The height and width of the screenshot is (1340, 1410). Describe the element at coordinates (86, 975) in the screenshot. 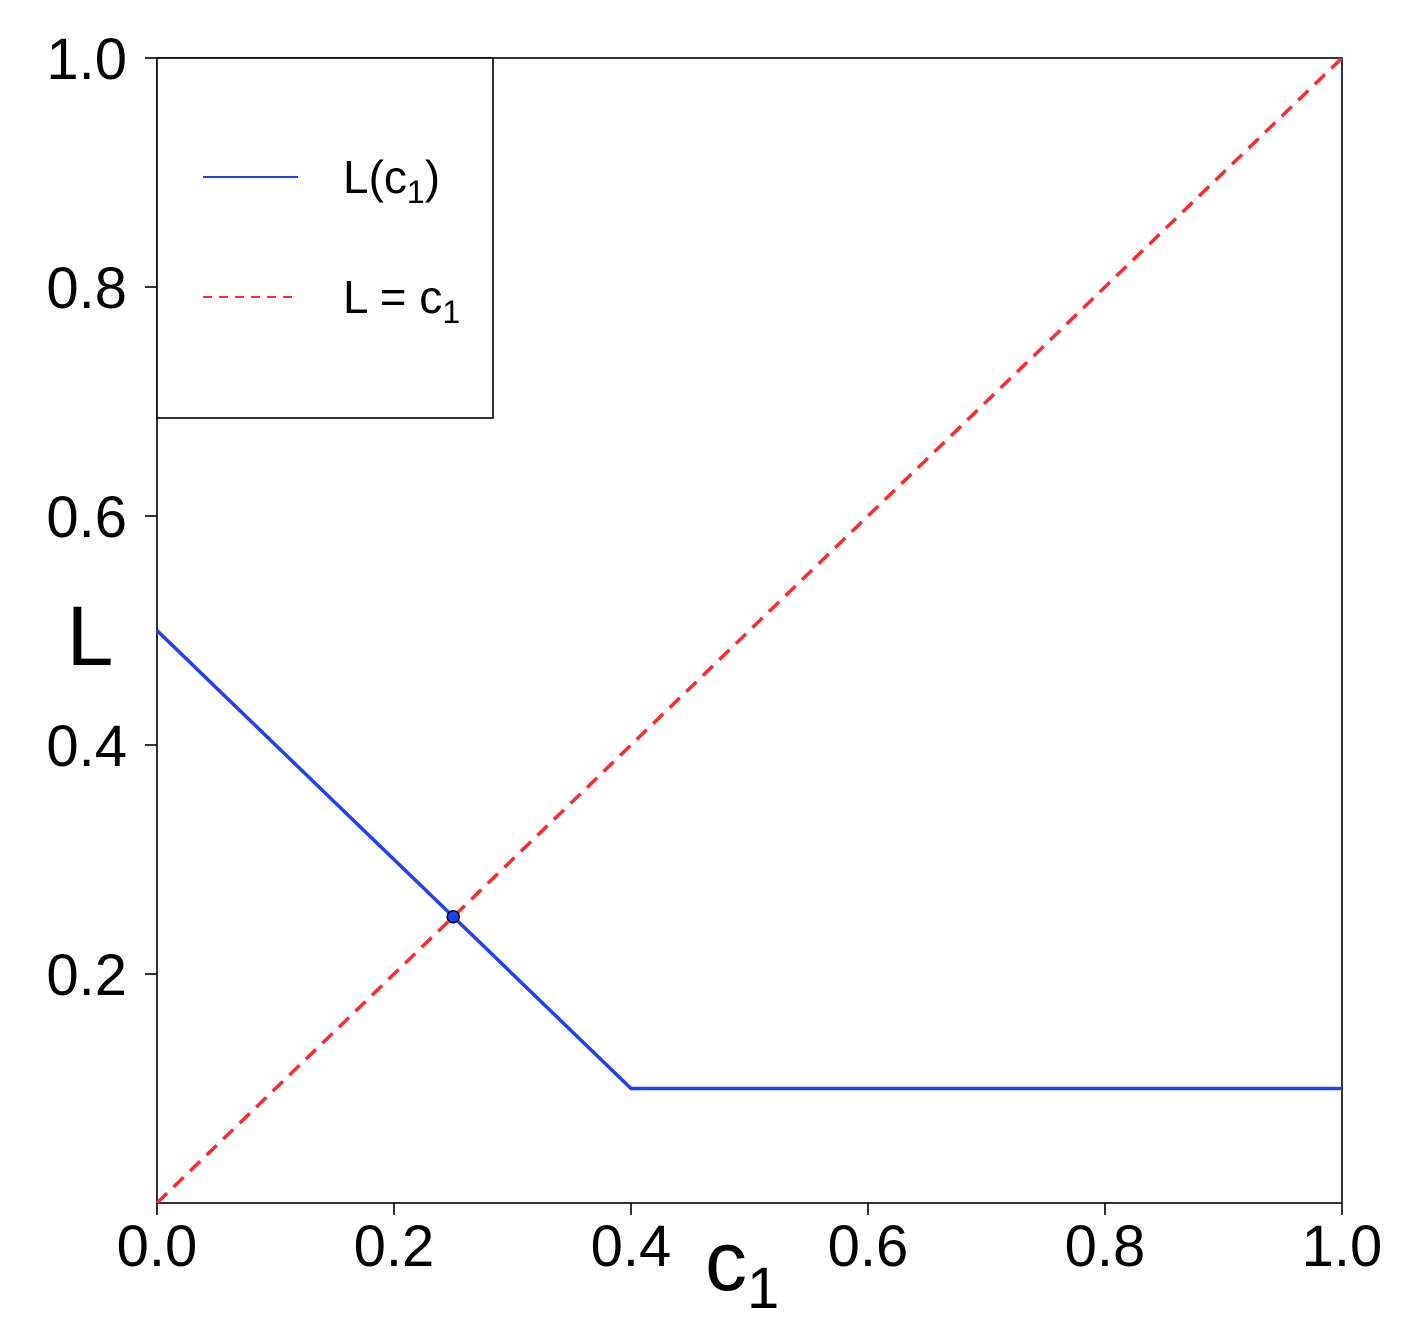

I see `y-tick-label: 0.2` at that location.